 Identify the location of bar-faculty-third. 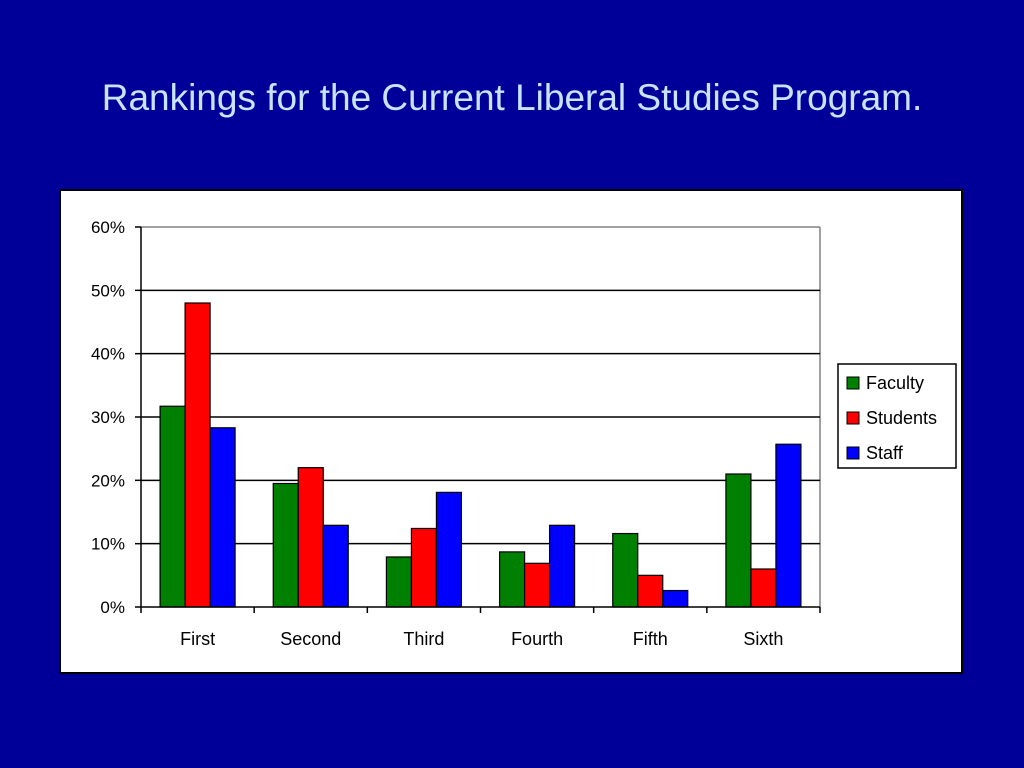
(399, 582).